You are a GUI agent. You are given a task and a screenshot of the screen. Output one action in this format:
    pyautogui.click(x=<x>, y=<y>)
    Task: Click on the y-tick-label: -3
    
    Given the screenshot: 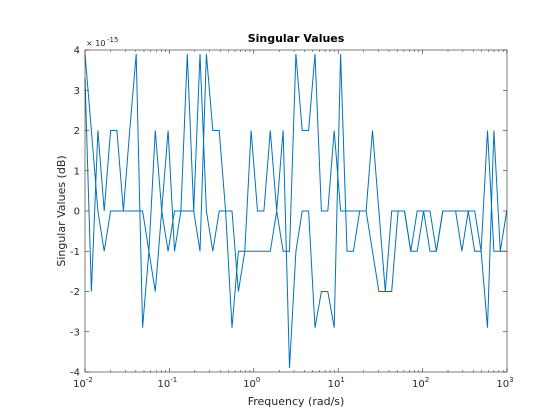 What is the action you would take?
    pyautogui.click(x=75, y=332)
    